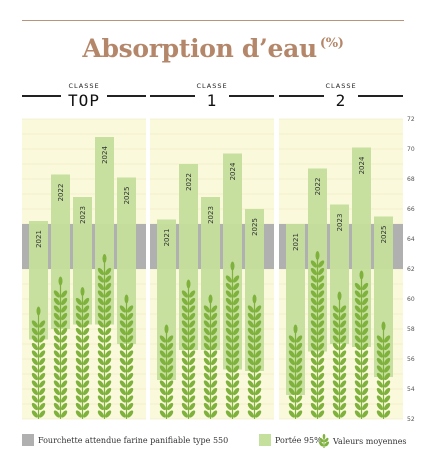 This screenshot has width=426, height=468. Describe the element at coordinates (341, 86) in the screenshot. I see `class-label: CLASSE` at that location.